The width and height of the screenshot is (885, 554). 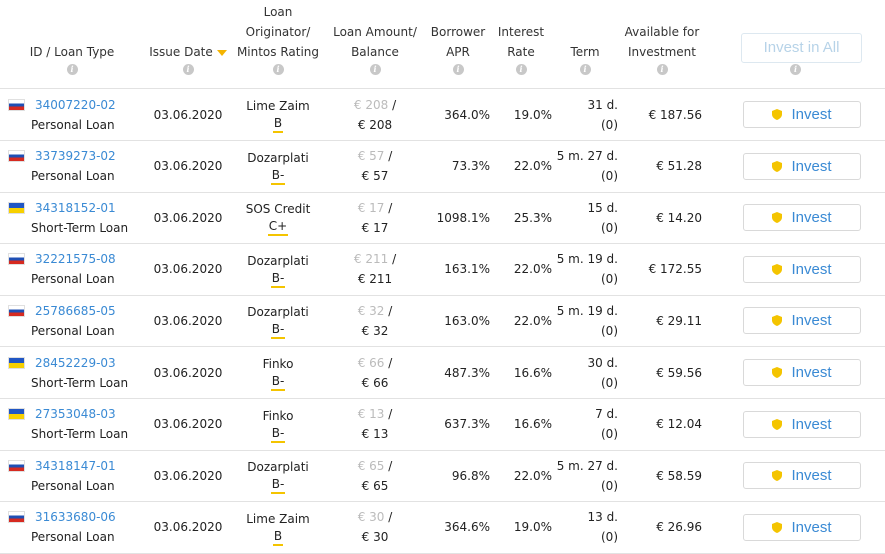 What do you see at coordinates (75, 156) in the screenshot?
I see `loan-id-link: 33739273-02` at bounding box center [75, 156].